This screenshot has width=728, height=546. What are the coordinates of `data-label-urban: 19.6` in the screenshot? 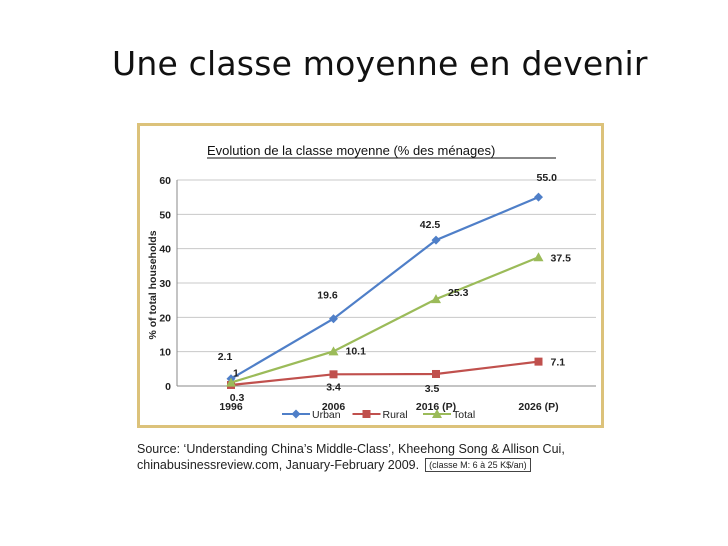 It's located at (327, 296).